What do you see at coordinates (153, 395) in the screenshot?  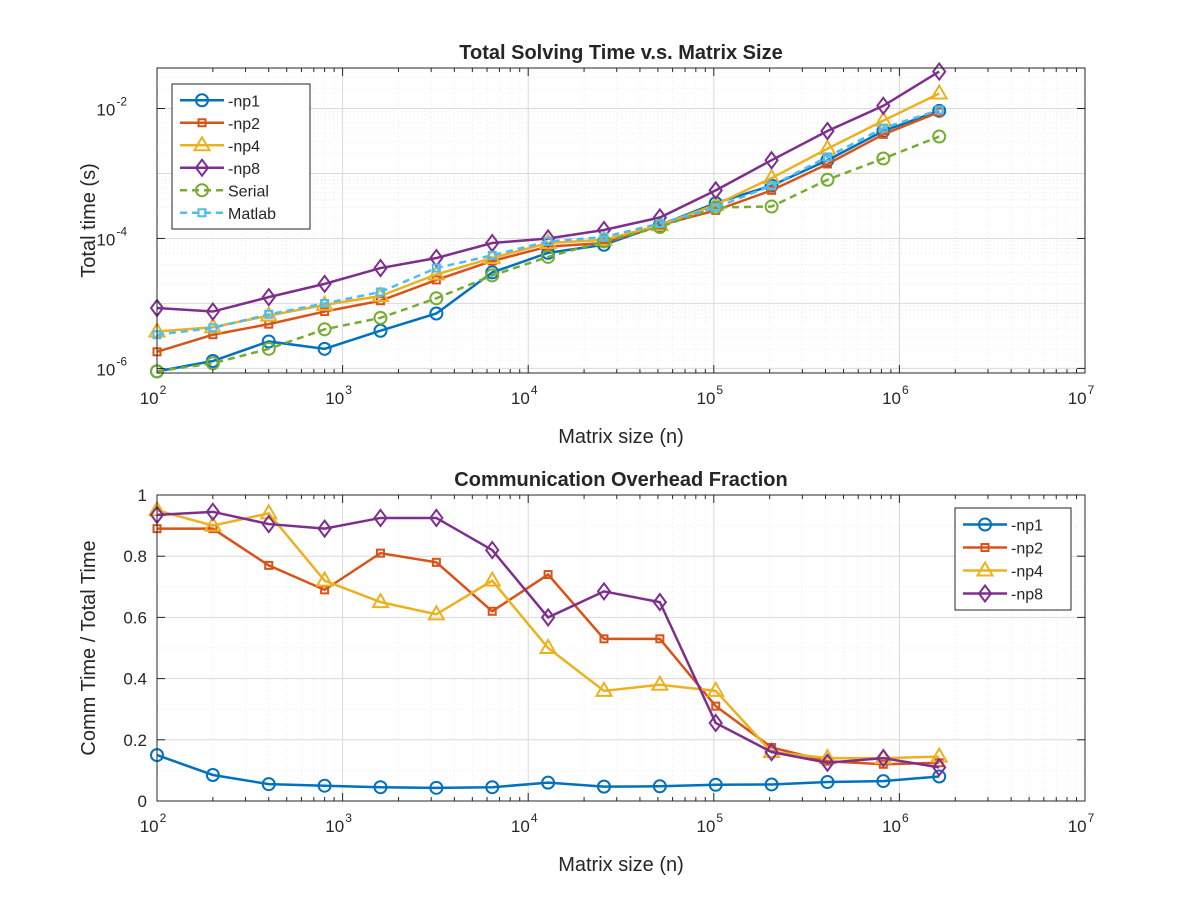 I see `x-tick-label: 10²` at bounding box center [153, 395].